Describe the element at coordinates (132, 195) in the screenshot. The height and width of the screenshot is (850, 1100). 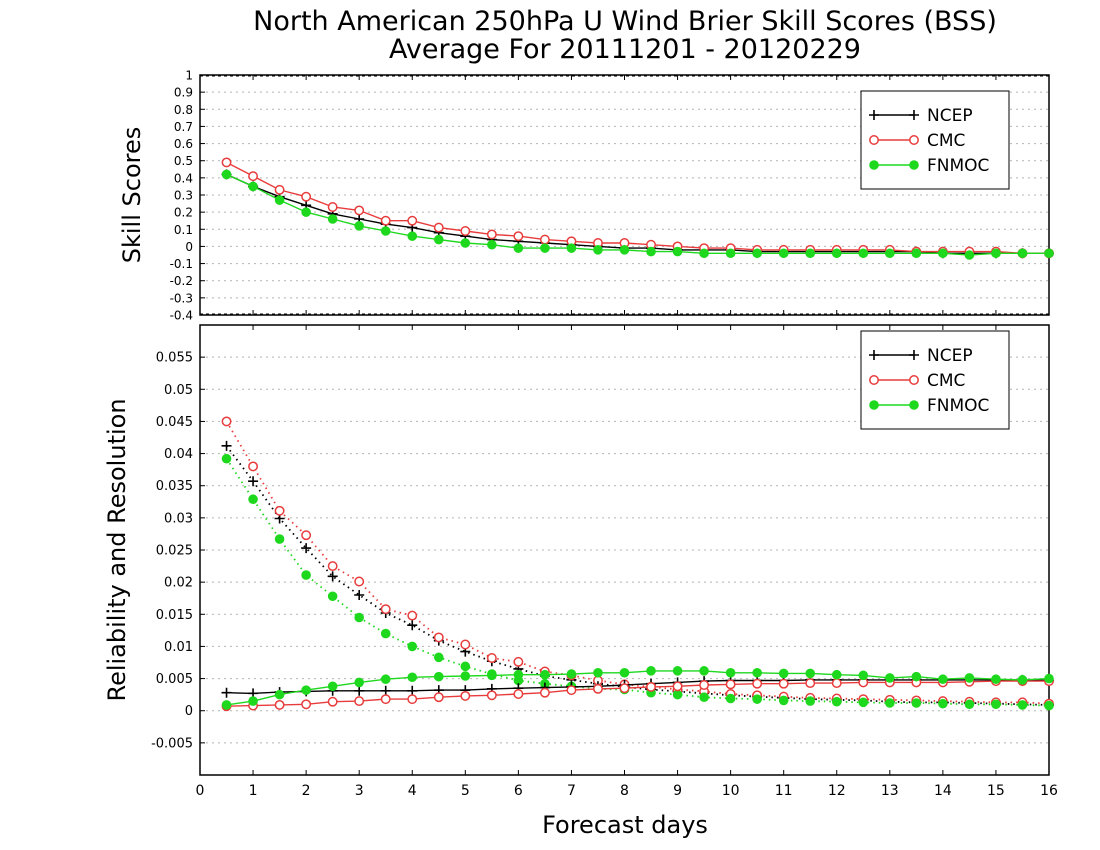
I see `y-axis-label: Skill Scores` at that location.